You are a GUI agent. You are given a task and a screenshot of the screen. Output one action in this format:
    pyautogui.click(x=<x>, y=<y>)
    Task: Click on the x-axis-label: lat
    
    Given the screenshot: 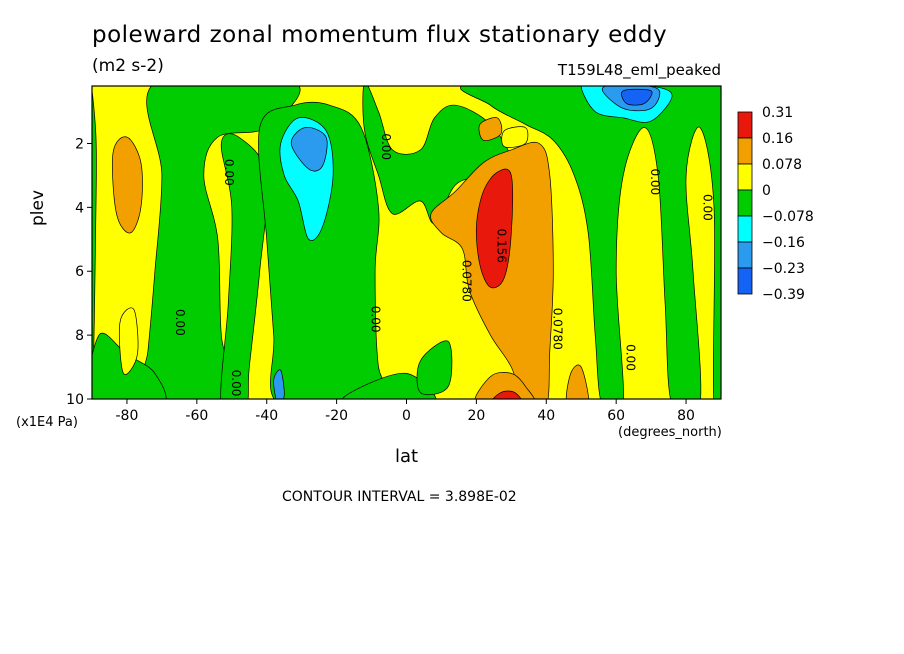 What is the action you would take?
    pyautogui.click(x=407, y=456)
    